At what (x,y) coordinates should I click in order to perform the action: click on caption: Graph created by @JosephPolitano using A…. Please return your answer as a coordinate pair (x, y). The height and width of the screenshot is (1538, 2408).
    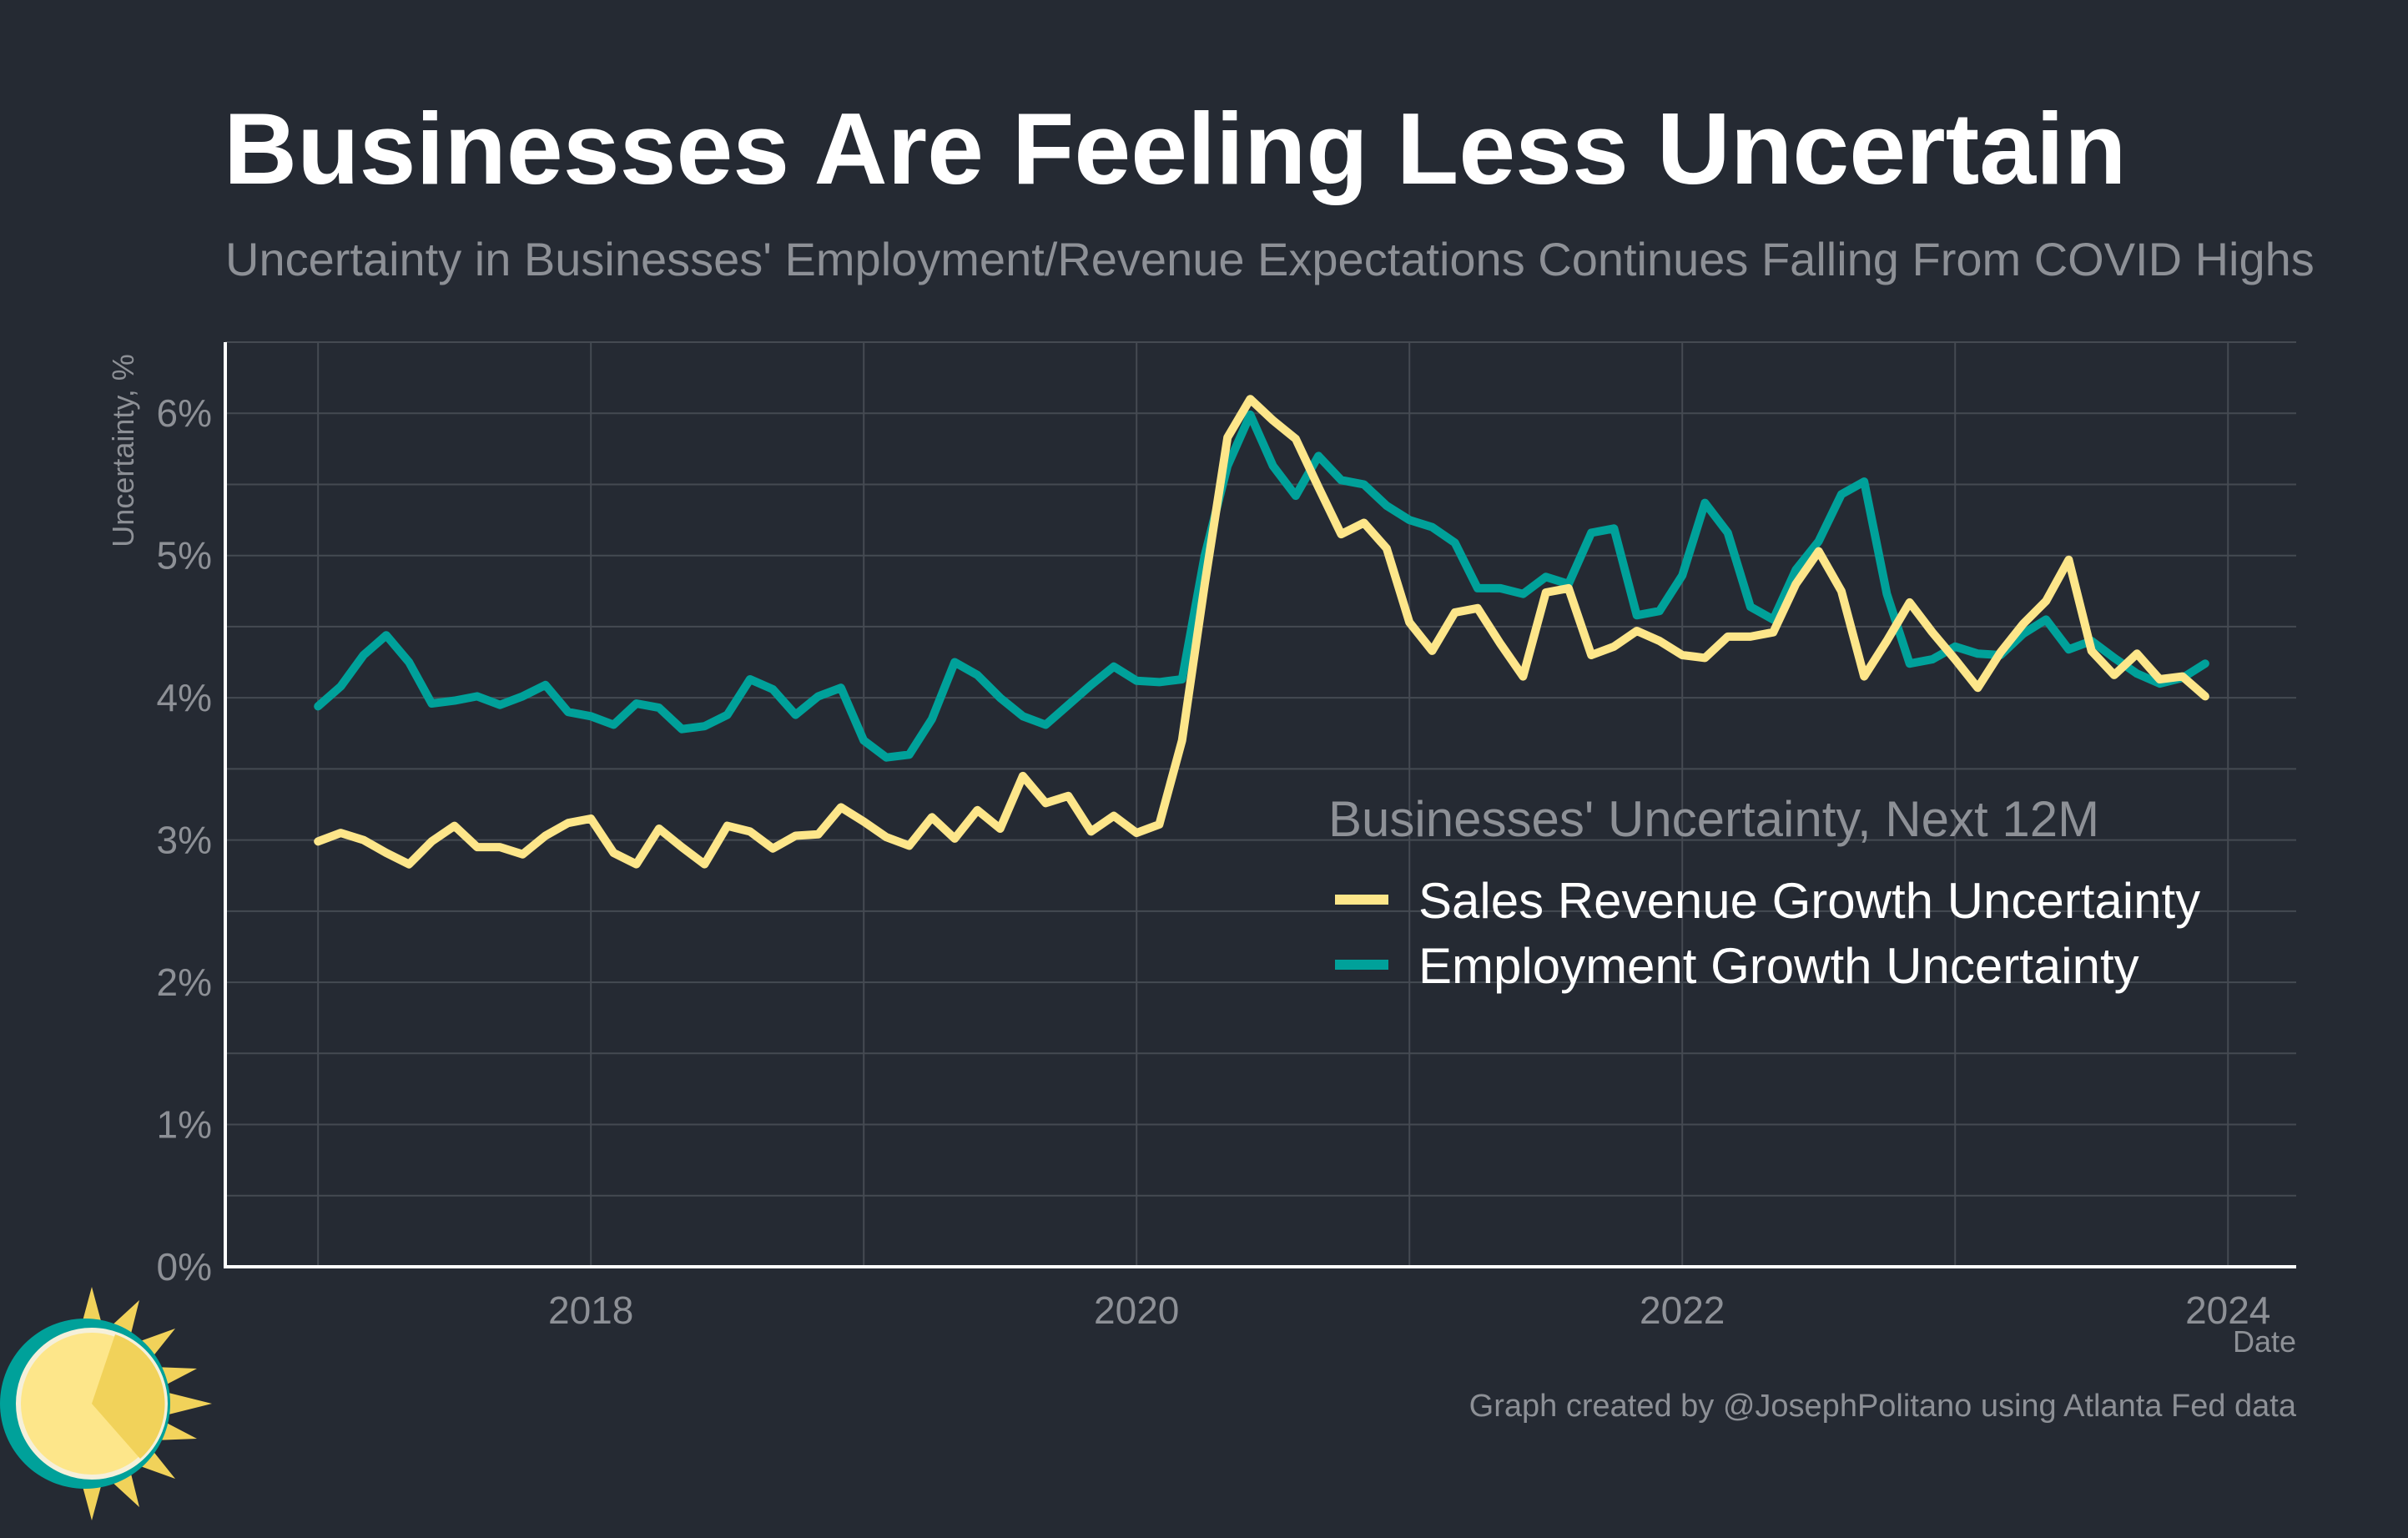
    Looking at the image, I should click on (1882, 1406).